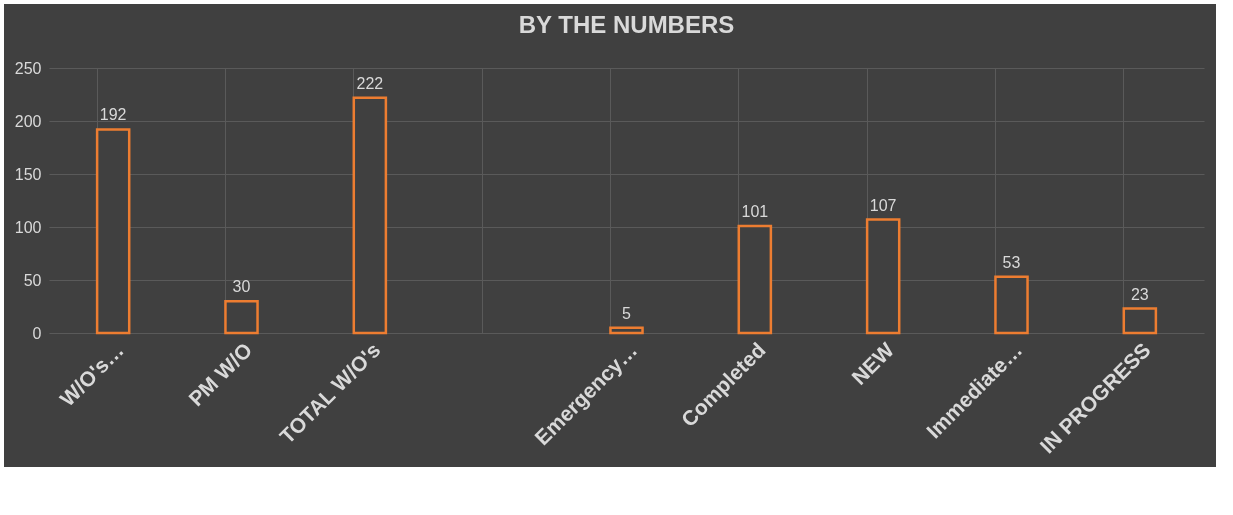 The height and width of the screenshot is (515, 1233). What do you see at coordinates (1139, 294) in the screenshot?
I see `data-label: 23` at bounding box center [1139, 294].